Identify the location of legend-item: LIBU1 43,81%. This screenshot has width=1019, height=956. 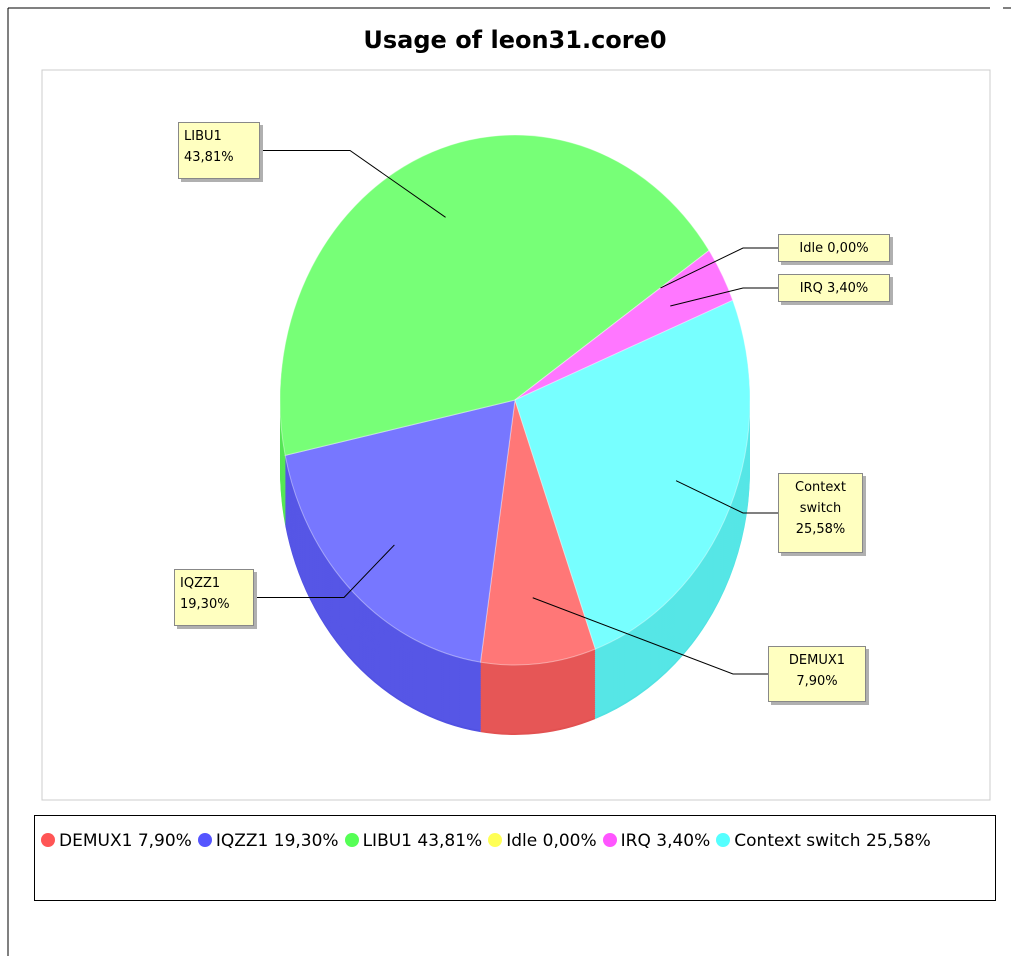
(413, 841).